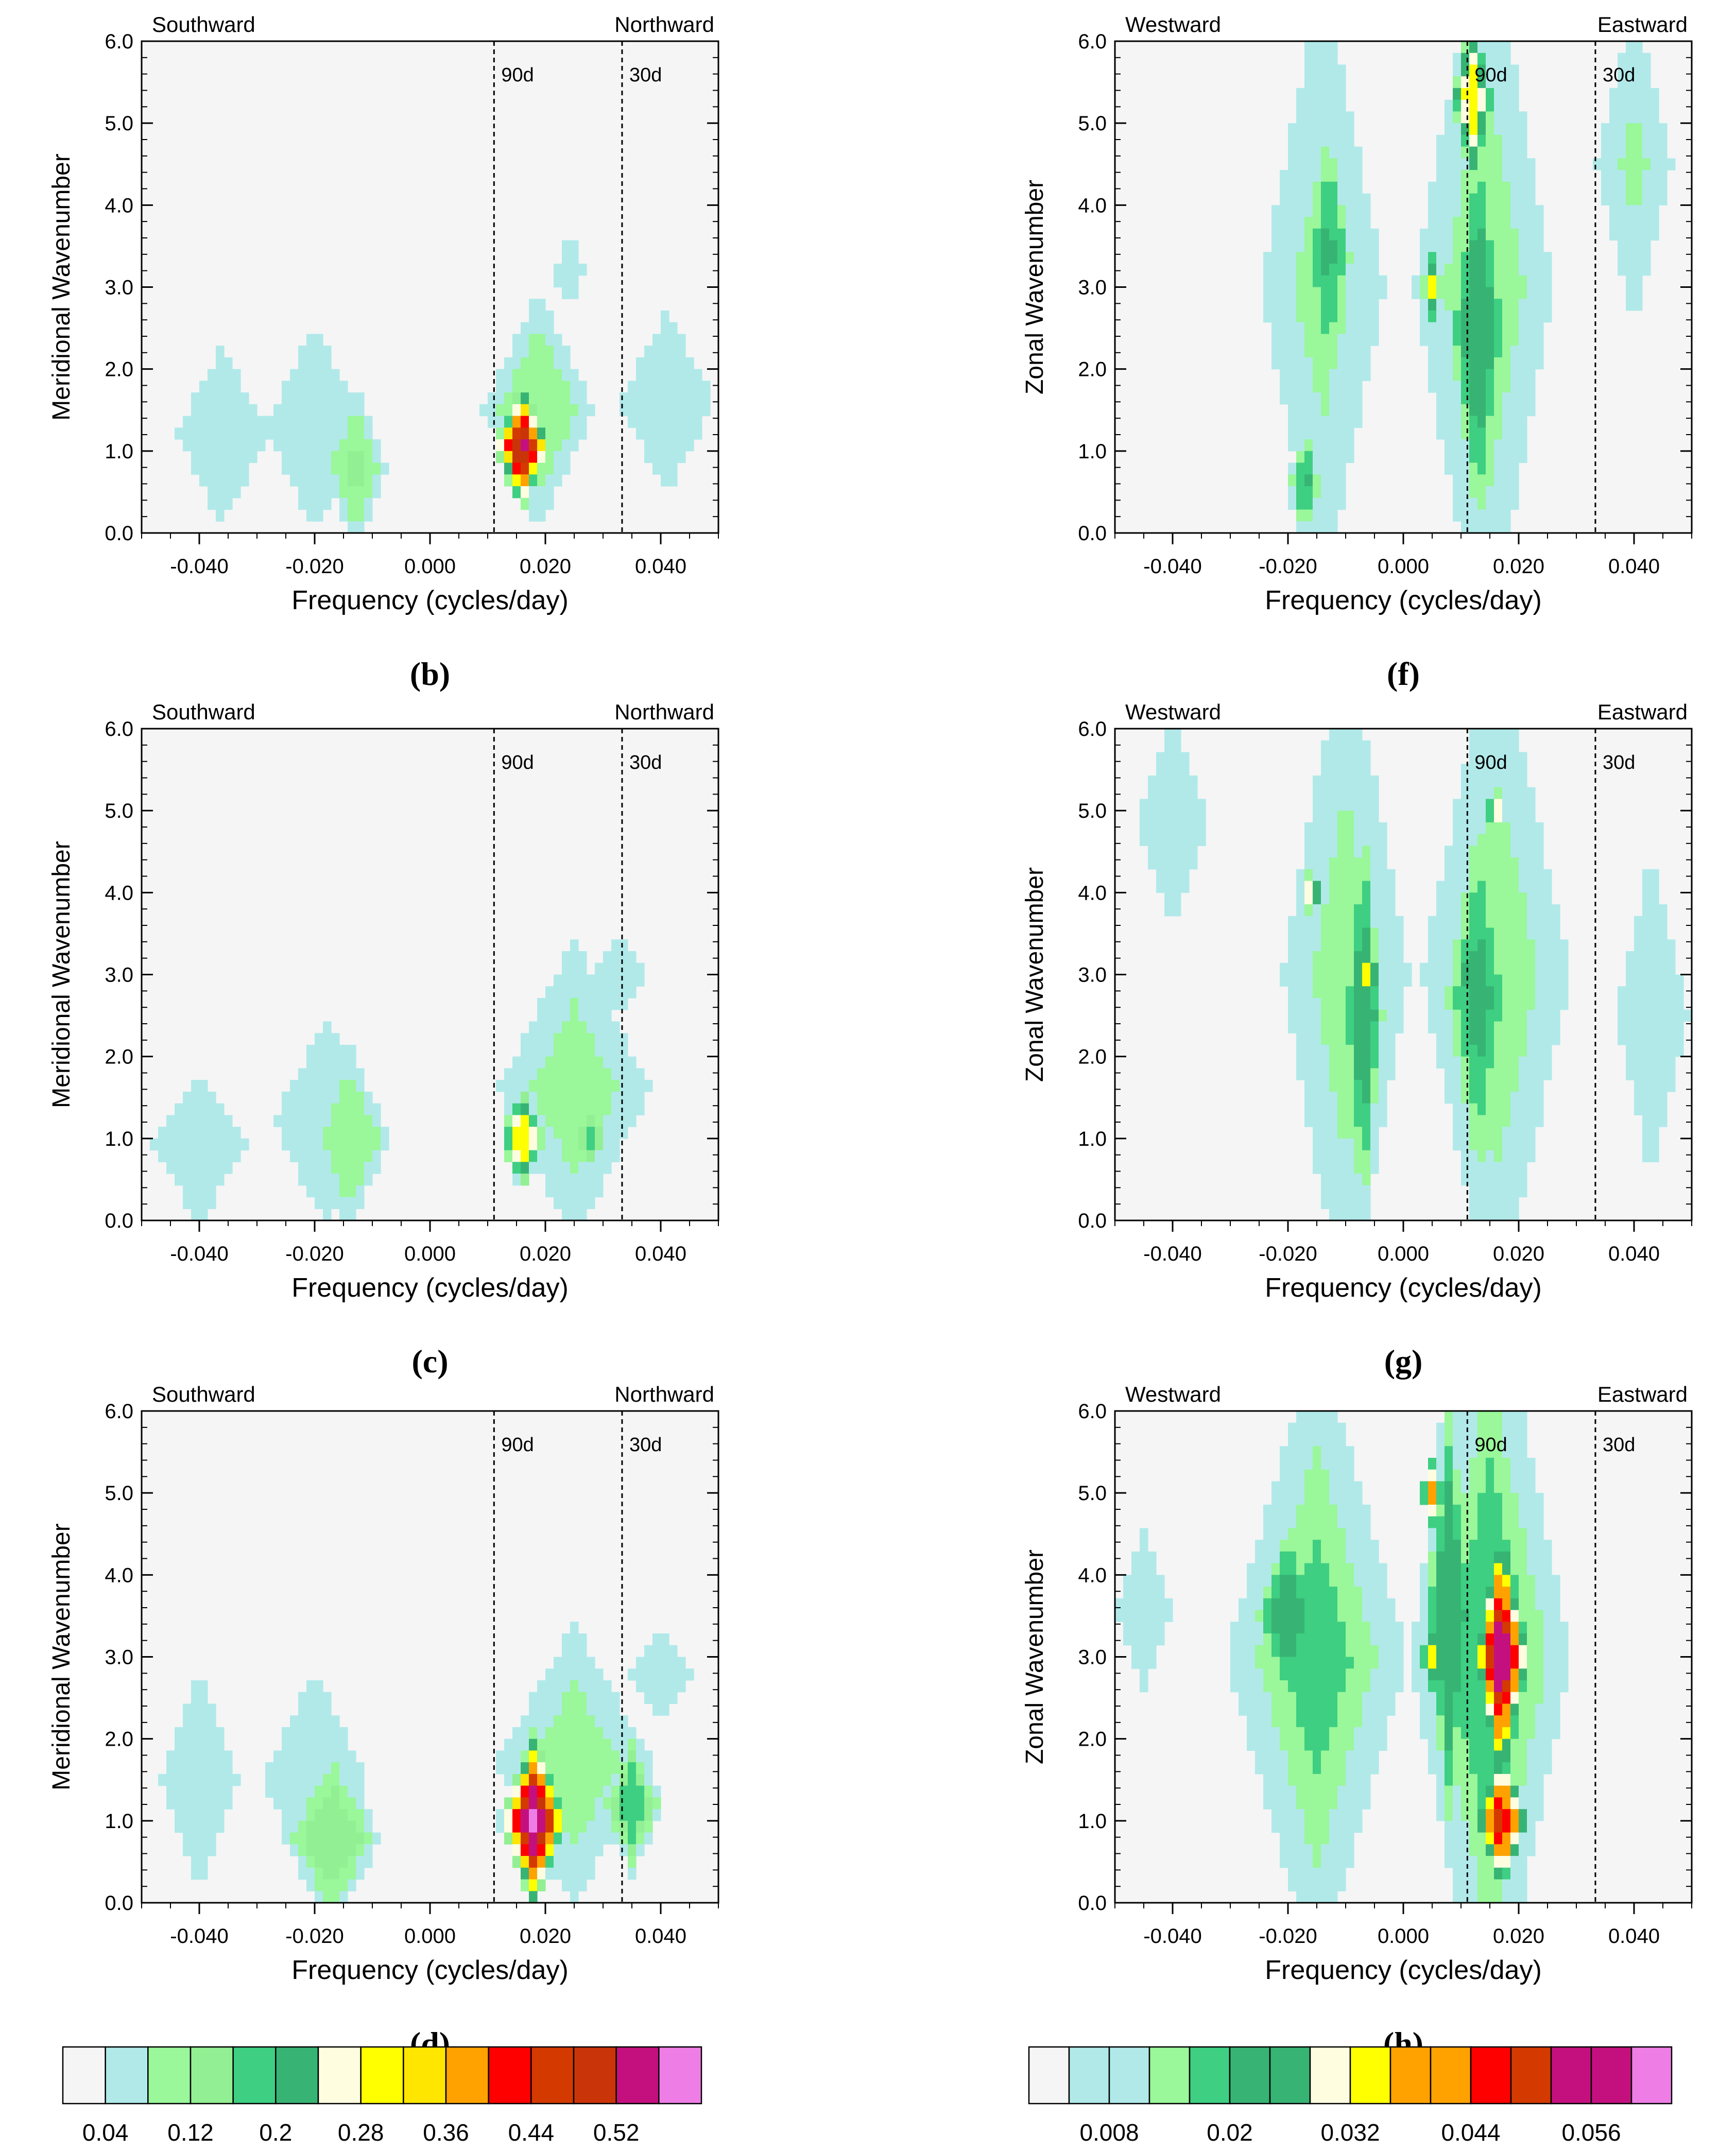  What do you see at coordinates (1403, 566) in the screenshot?
I see `x-tick-label: 0.000` at bounding box center [1403, 566].